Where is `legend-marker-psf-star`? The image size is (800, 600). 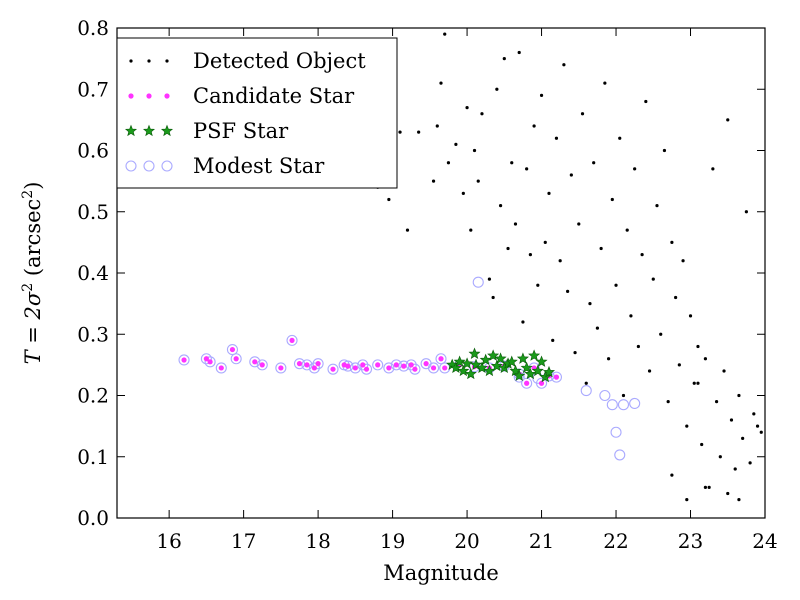 legend-marker-psf-star is located at coordinates (149, 130).